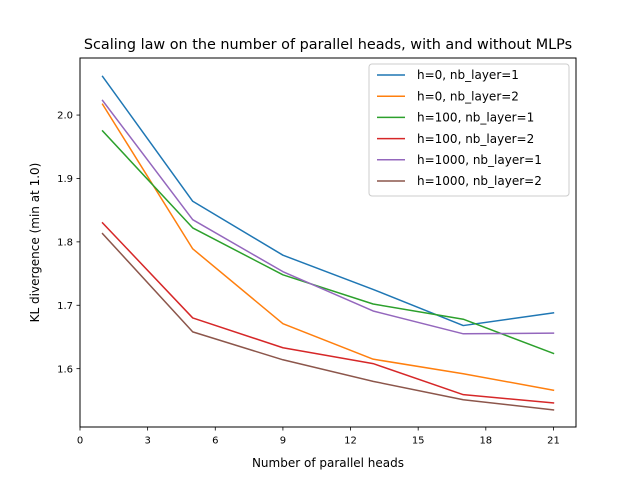 Image resolution: width=640 pixels, height=484 pixels. What do you see at coordinates (80, 441) in the screenshot?
I see `x-tick-label: 0` at bounding box center [80, 441].